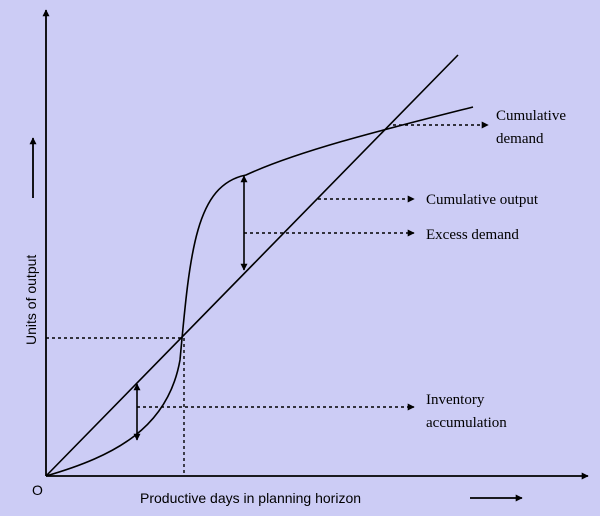 The height and width of the screenshot is (516, 600). Describe the element at coordinates (37, 490) in the screenshot. I see `origin-label: O` at that location.